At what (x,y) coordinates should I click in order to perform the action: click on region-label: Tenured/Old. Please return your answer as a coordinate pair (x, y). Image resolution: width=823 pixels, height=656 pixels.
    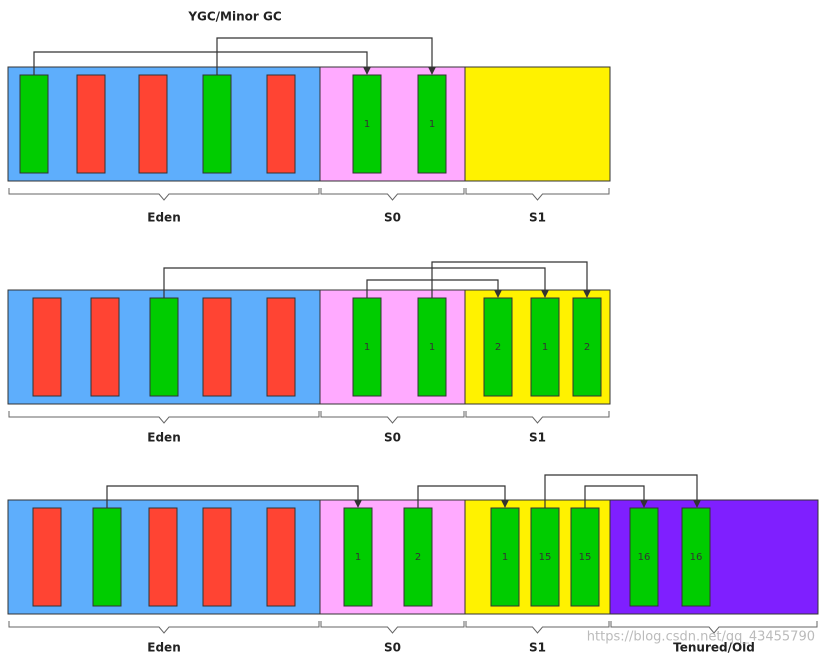
    Looking at the image, I should click on (714, 648).